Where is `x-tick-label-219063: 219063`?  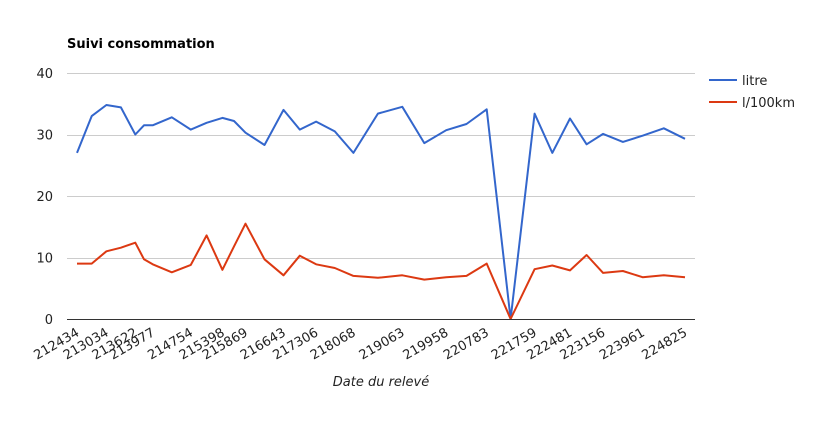 x-tick-label-219063: 219063 is located at coordinates (382, 344).